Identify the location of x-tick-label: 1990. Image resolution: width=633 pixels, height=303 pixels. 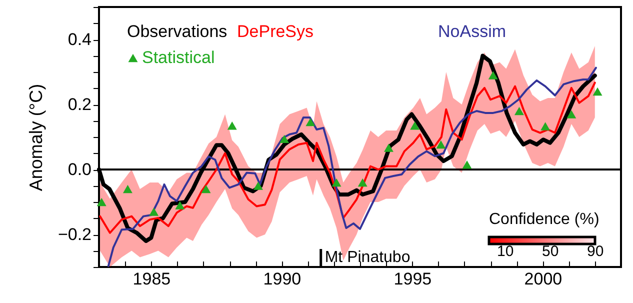
(282, 279).